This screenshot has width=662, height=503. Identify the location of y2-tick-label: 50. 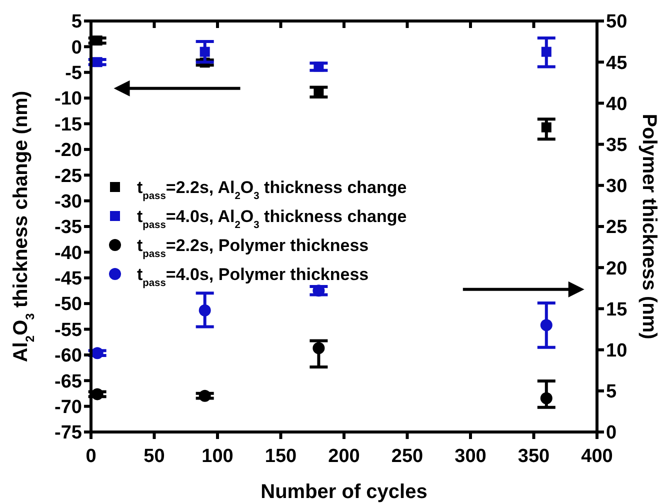
(617, 22).